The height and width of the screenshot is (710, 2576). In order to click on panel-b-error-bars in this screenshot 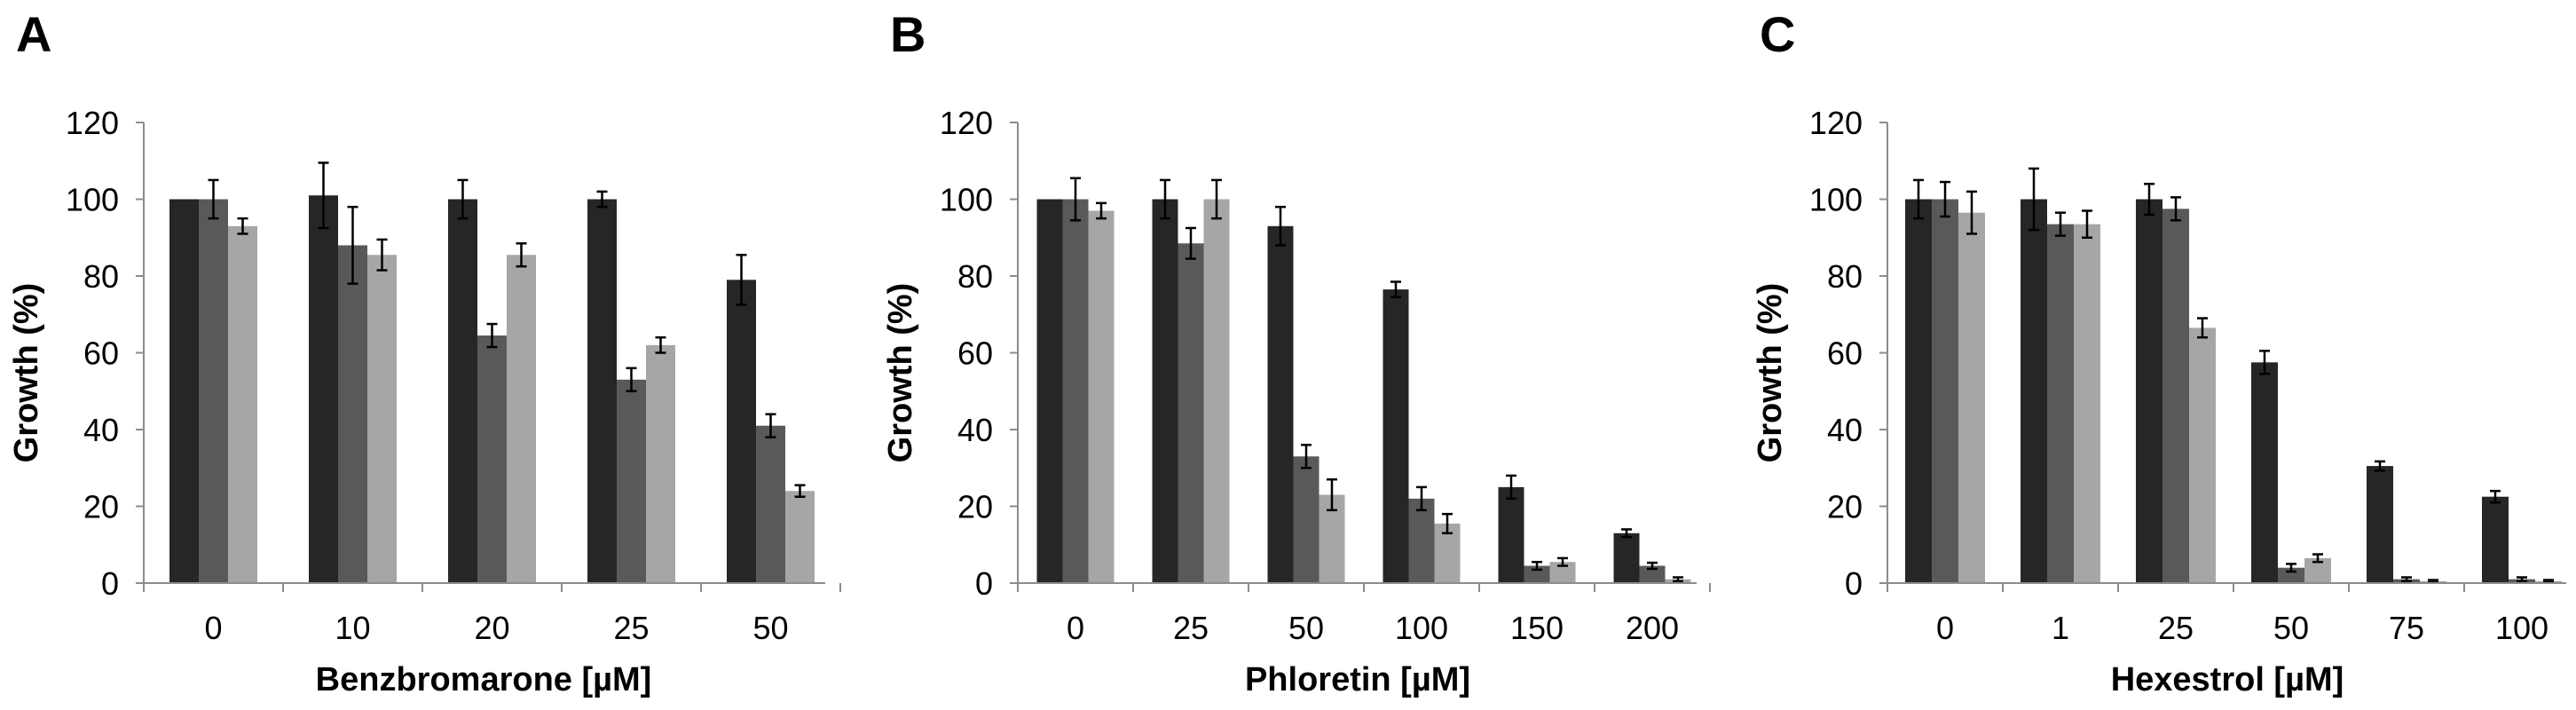, I will do `click(1376, 380)`.